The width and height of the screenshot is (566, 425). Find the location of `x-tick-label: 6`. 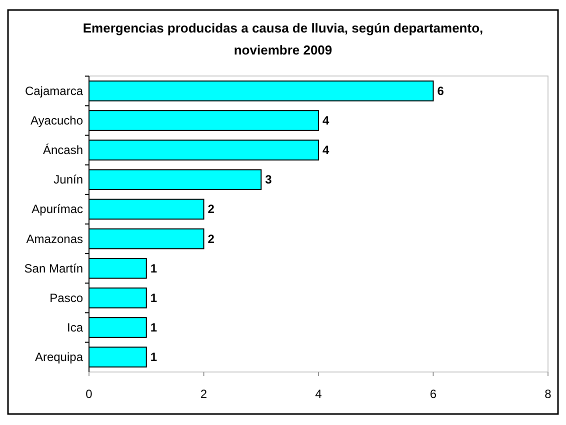

x-tick-label: 6 is located at coordinates (433, 394).